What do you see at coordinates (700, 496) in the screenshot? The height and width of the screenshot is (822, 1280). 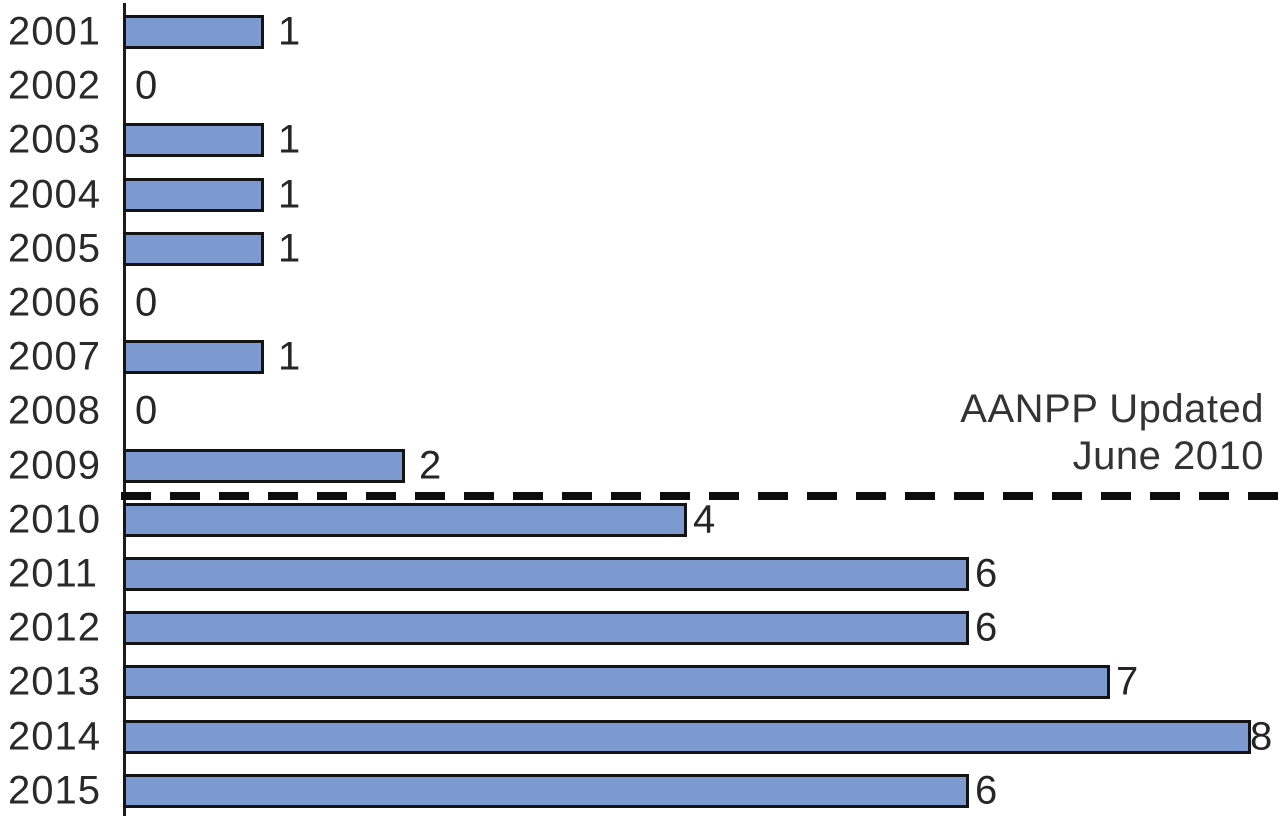 I see `aanpp-dashed-reference-line` at bounding box center [700, 496].